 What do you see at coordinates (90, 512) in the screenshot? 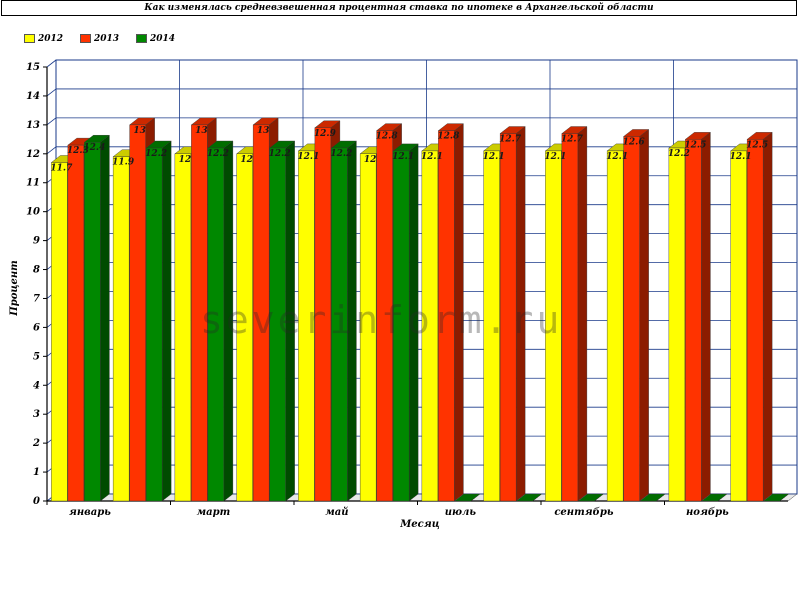
I see `x-tick-label: январь` at bounding box center [90, 512].